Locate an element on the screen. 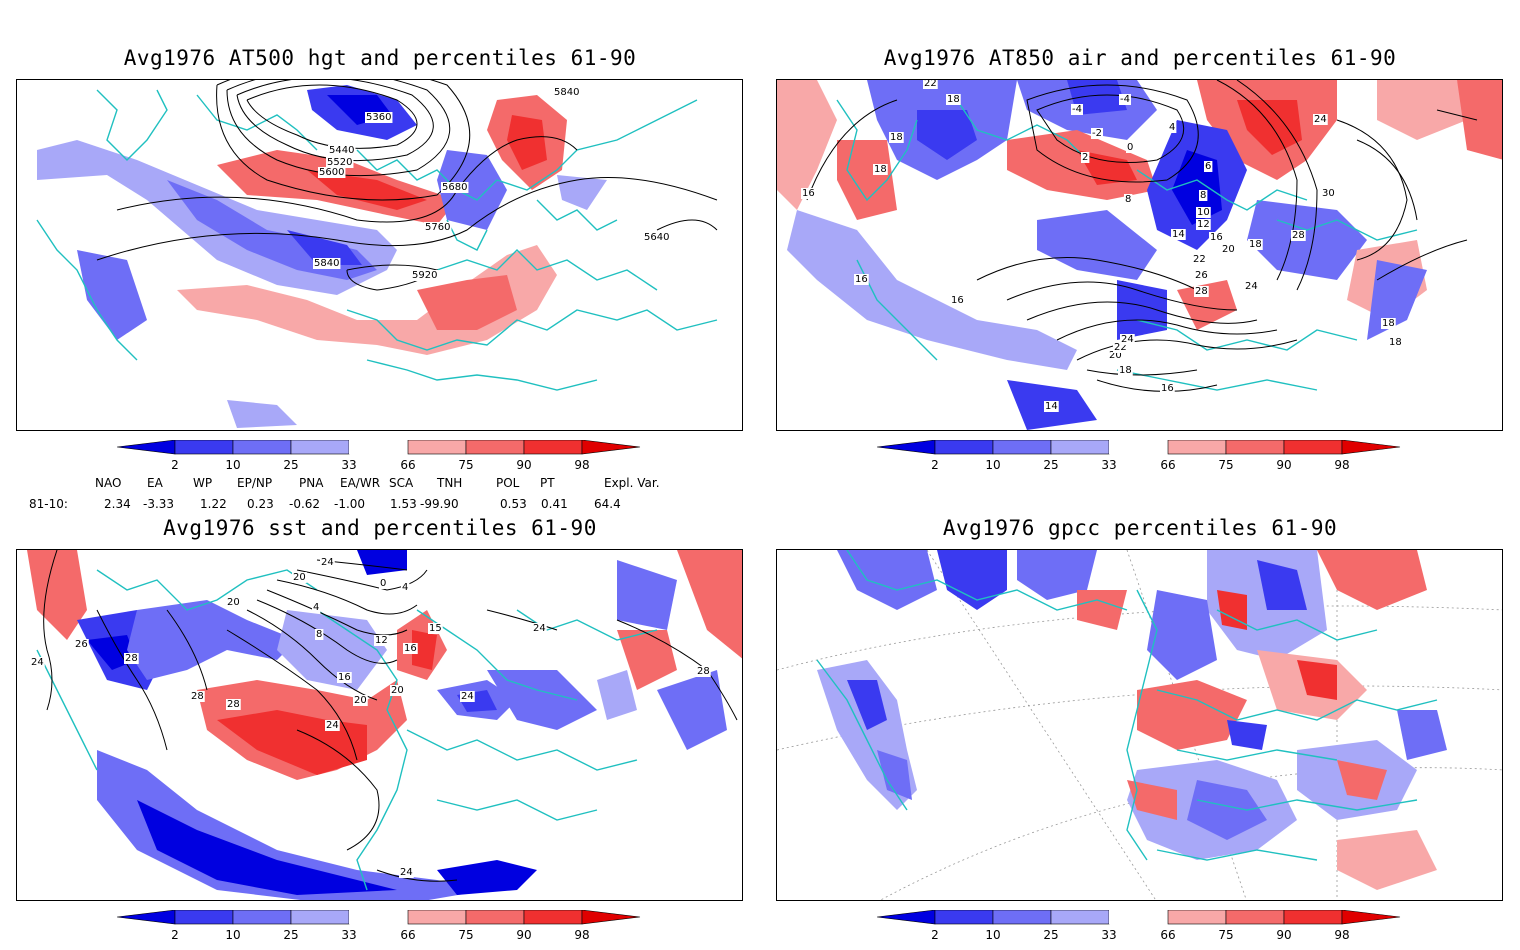  contour-label: 5640 is located at coordinates (656, 237).